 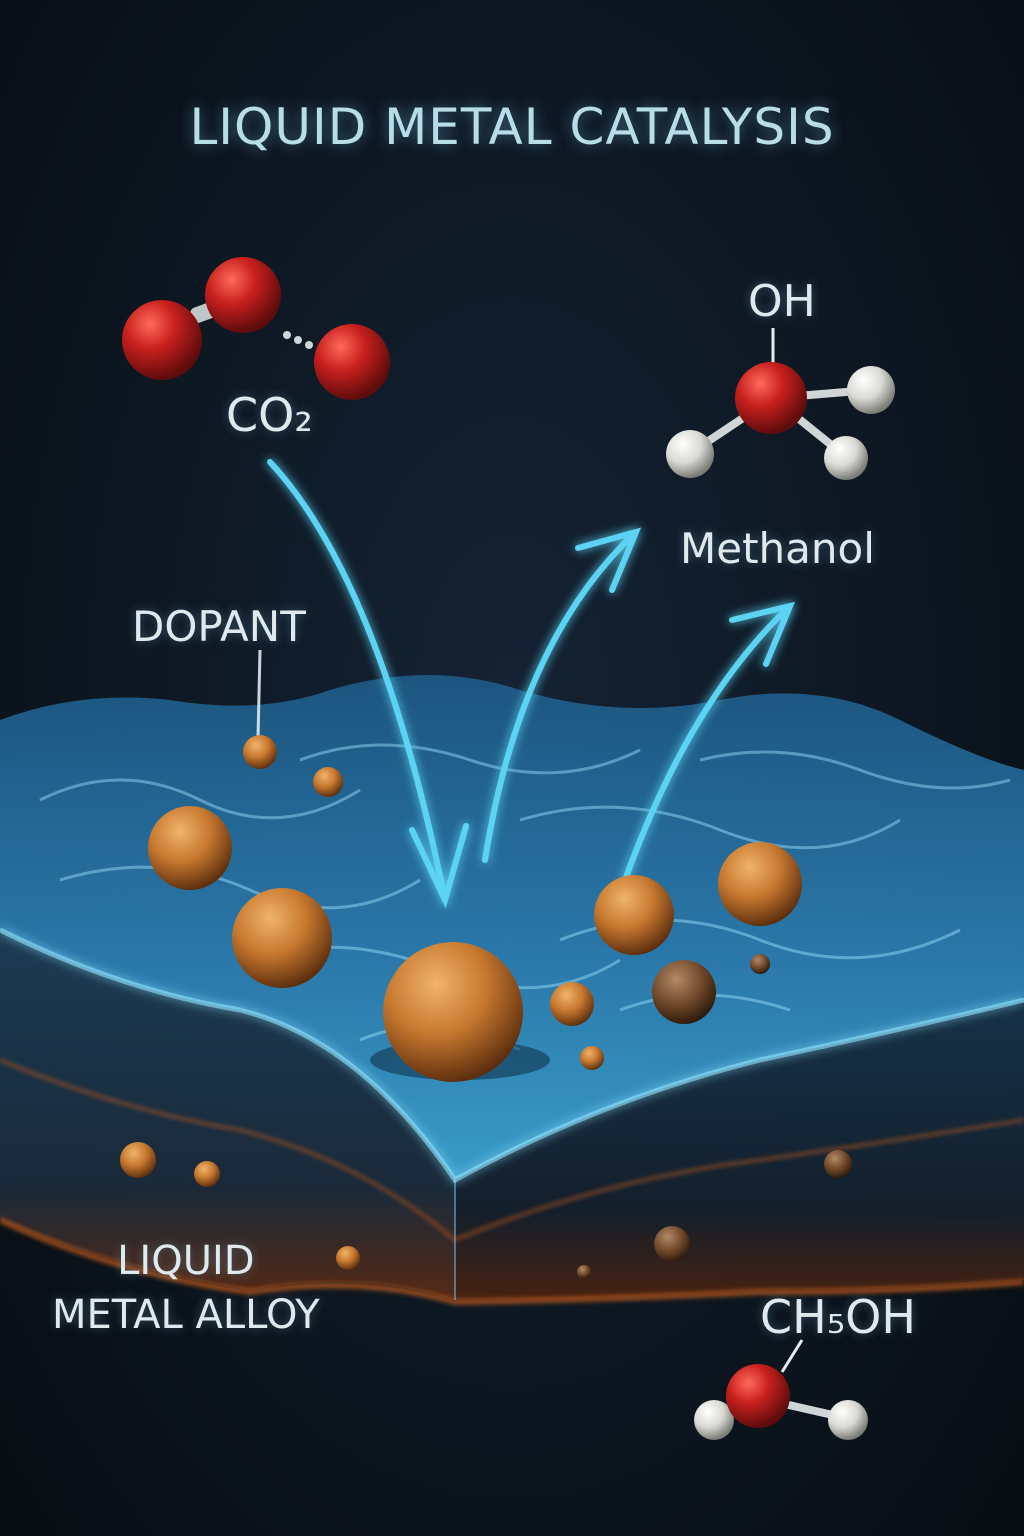 I want to click on alloy-bottom-edge, so click(x=512, y=1261).